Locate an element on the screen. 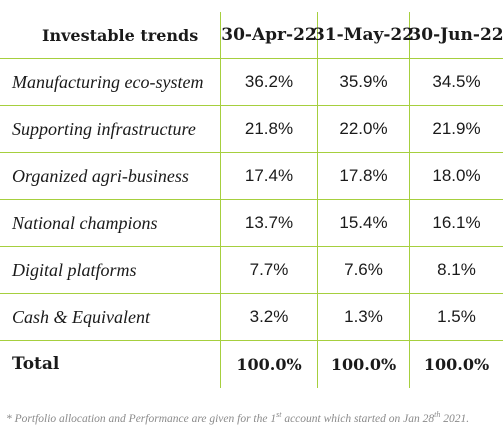 The height and width of the screenshot is (441, 503). row-value: 18.0% is located at coordinates (456, 175).